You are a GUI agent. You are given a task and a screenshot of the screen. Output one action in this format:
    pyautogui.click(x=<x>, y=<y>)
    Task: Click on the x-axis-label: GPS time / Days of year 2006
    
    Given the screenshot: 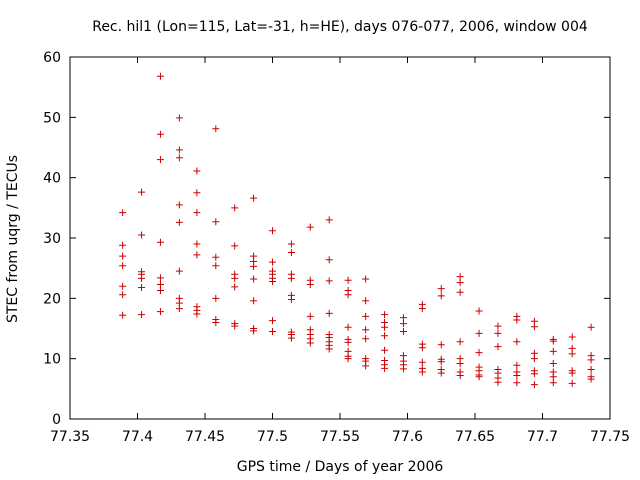 What is the action you would take?
    pyautogui.click(x=340, y=467)
    